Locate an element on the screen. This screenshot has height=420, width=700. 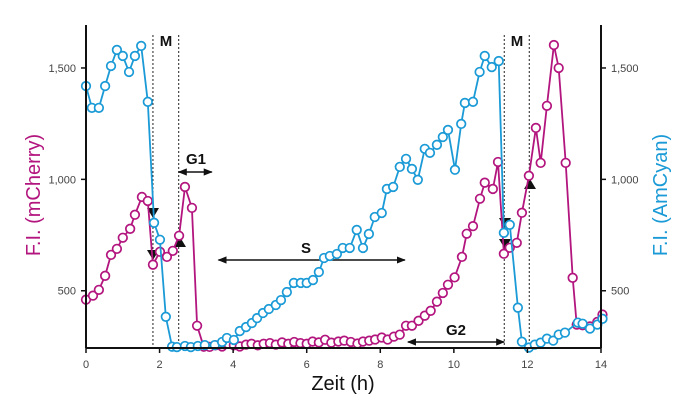
x-tick-label: 14 is located at coordinates (601, 365).